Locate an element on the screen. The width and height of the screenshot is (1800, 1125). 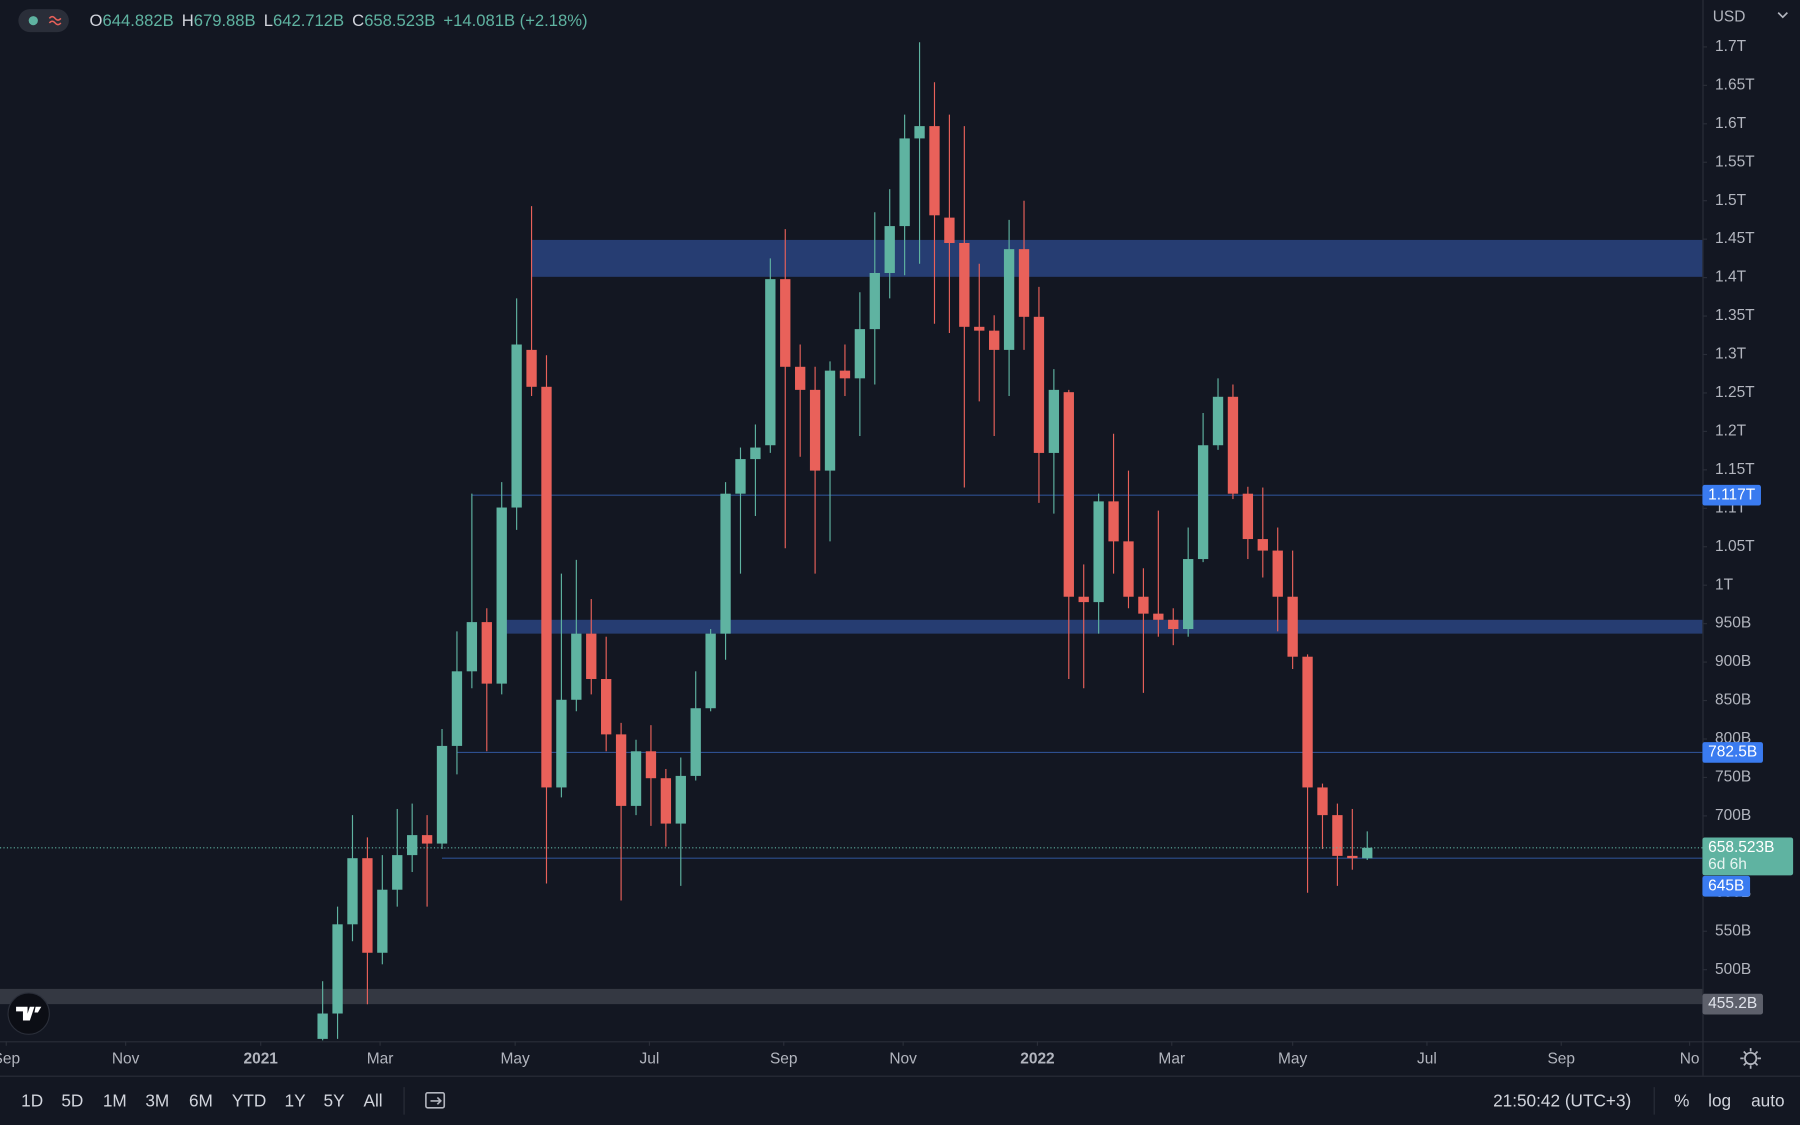
currency-caret is located at coordinates (1782, 15).